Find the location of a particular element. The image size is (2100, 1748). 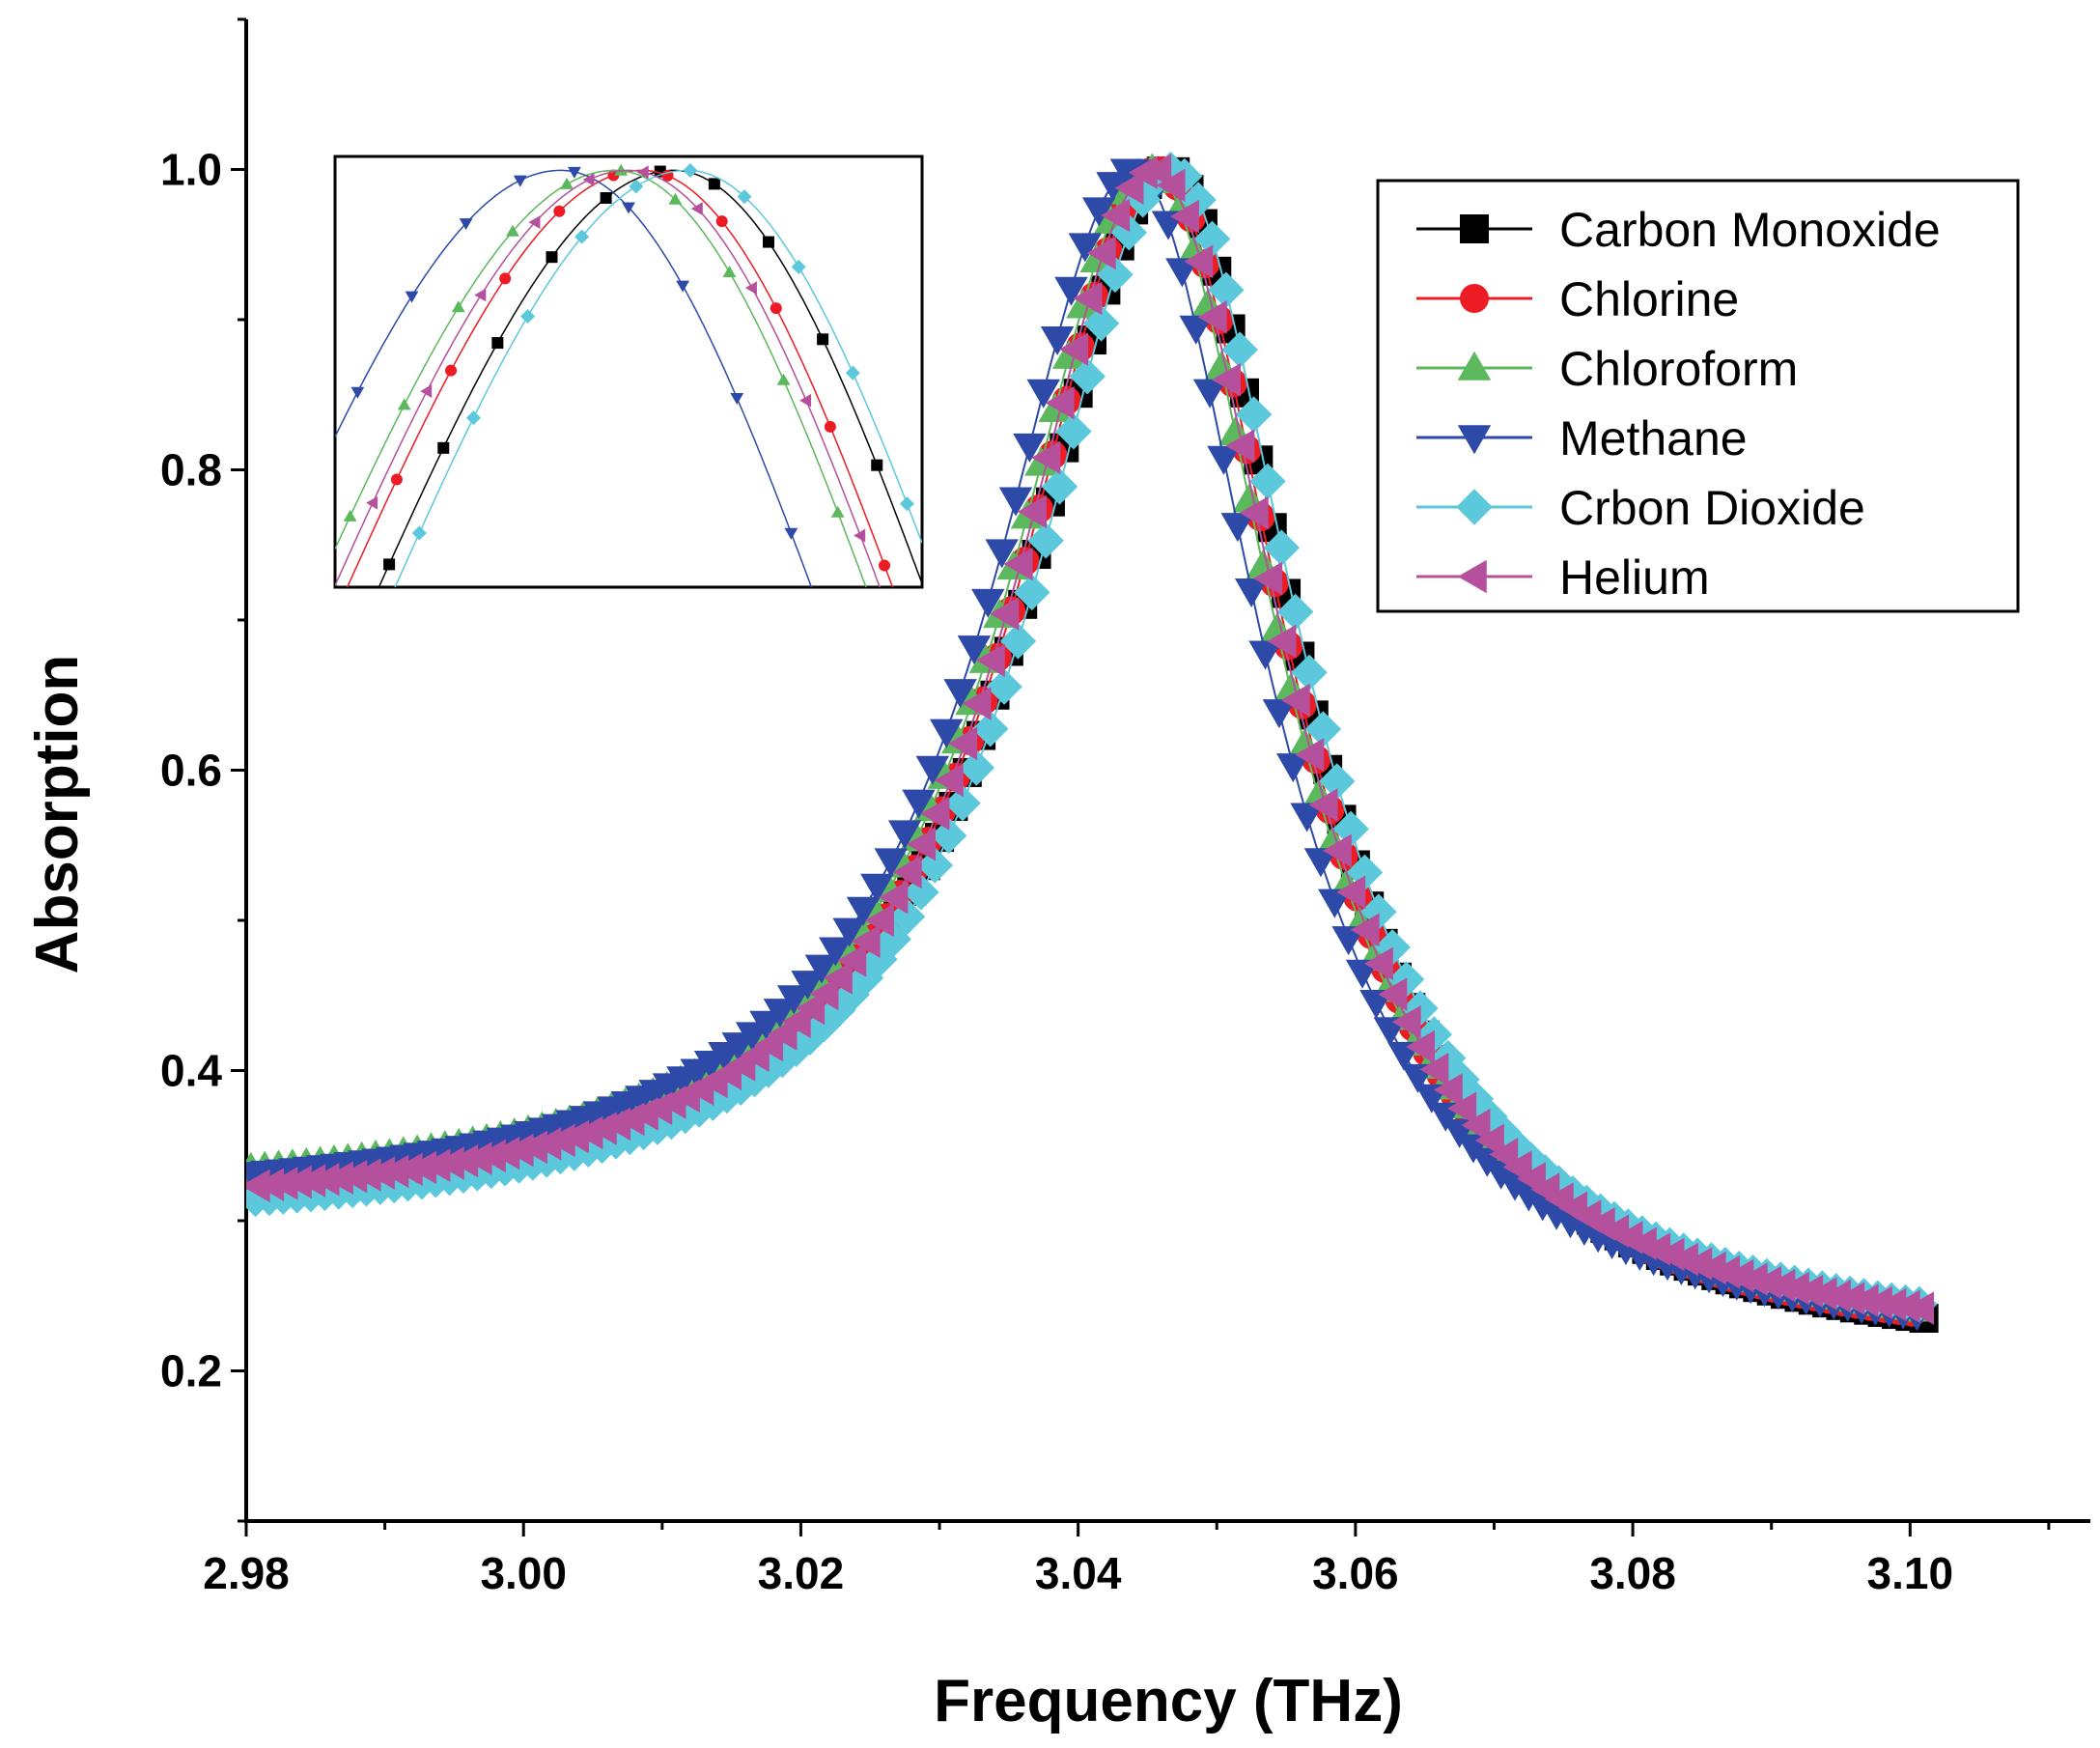

legend-frame is located at coordinates (1698, 396).